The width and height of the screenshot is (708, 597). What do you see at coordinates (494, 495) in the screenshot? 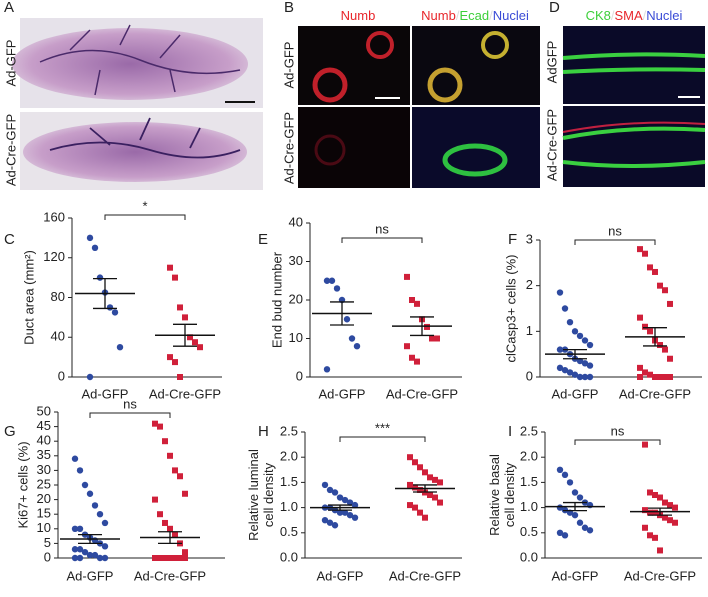
I see `y-axis-label: Relative basal` at bounding box center [494, 495].